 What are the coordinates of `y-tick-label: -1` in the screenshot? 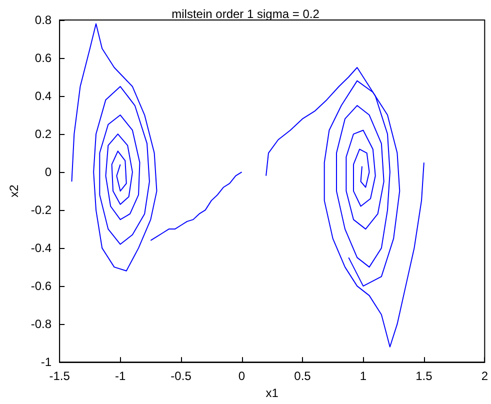 It's located at (46, 362).